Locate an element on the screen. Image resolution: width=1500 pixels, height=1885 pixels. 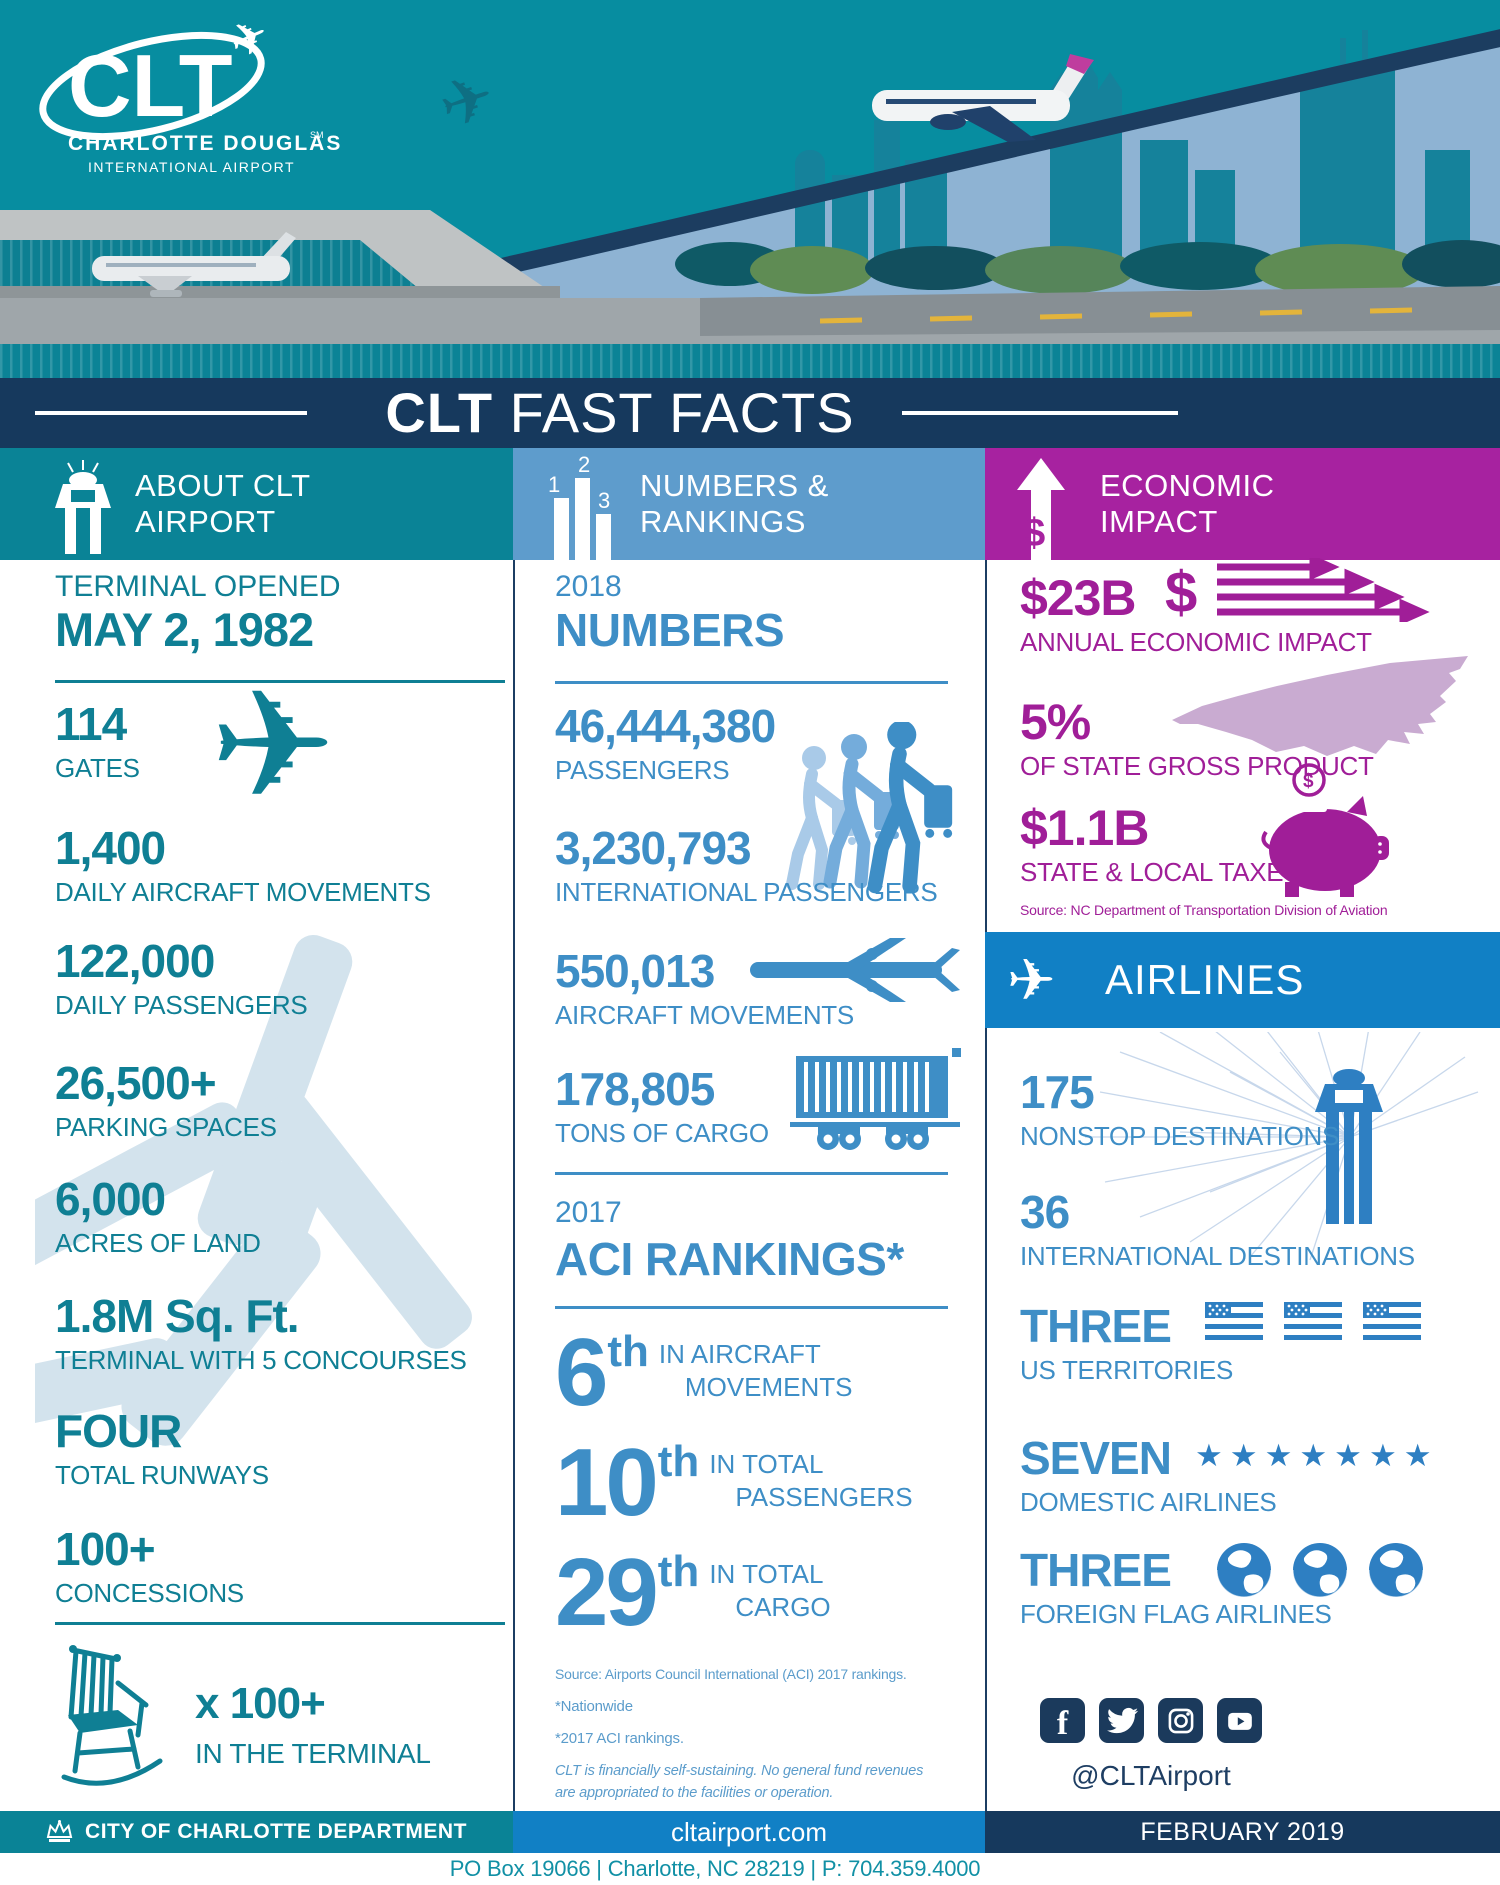
section-header-about: ABOUT CLT AIRPORT is located at coordinates (256, 504).